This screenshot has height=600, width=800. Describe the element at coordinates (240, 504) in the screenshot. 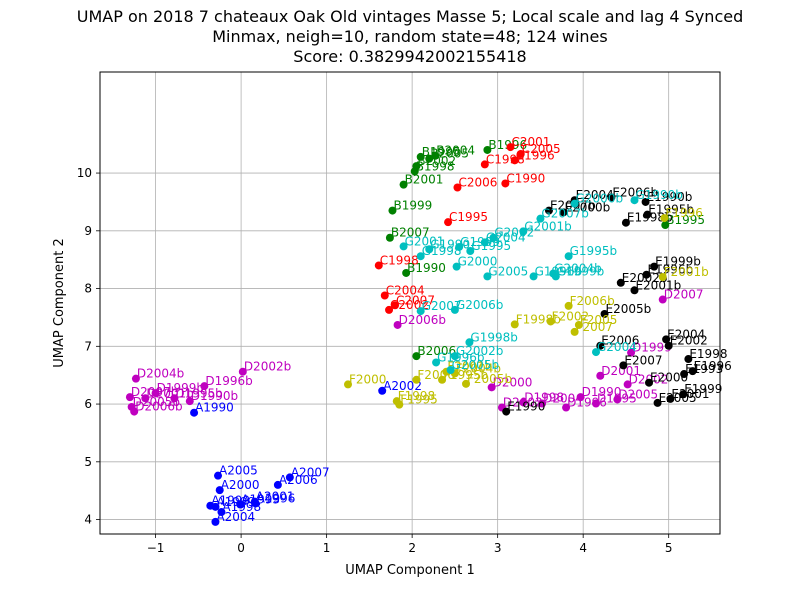

I see `data-point-a1993` at that location.